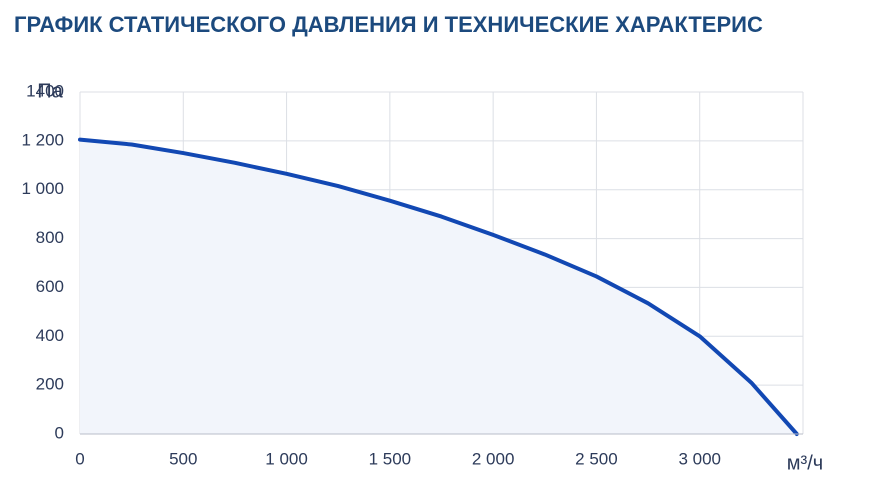 The height and width of the screenshot is (490, 870). What do you see at coordinates (79, 458) in the screenshot?
I see `x-tick-label: 0` at bounding box center [79, 458].